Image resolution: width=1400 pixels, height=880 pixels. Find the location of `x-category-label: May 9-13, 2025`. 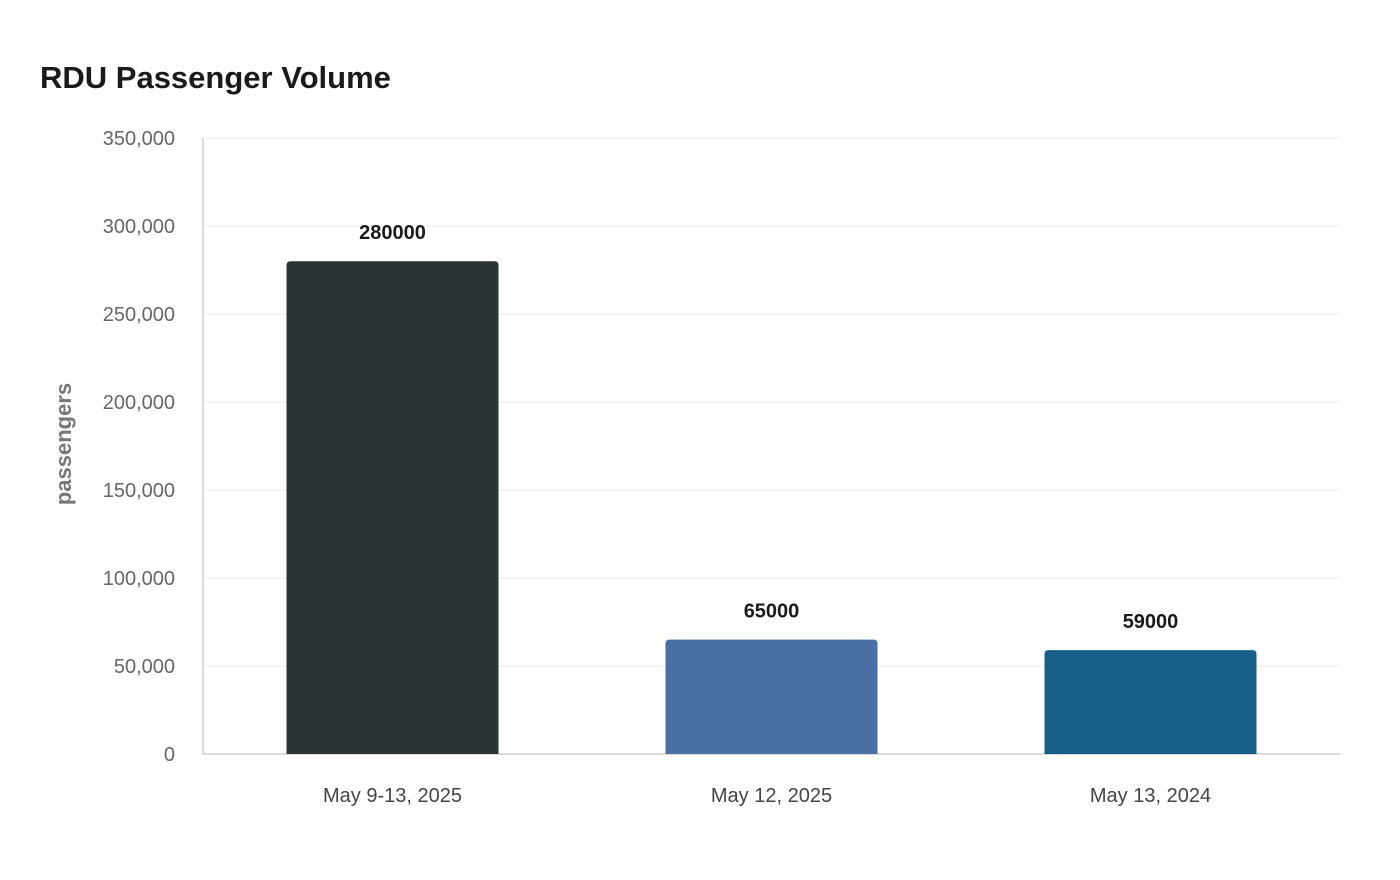

x-category-label: May 9-13, 2025 is located at coordinates (392, 796).